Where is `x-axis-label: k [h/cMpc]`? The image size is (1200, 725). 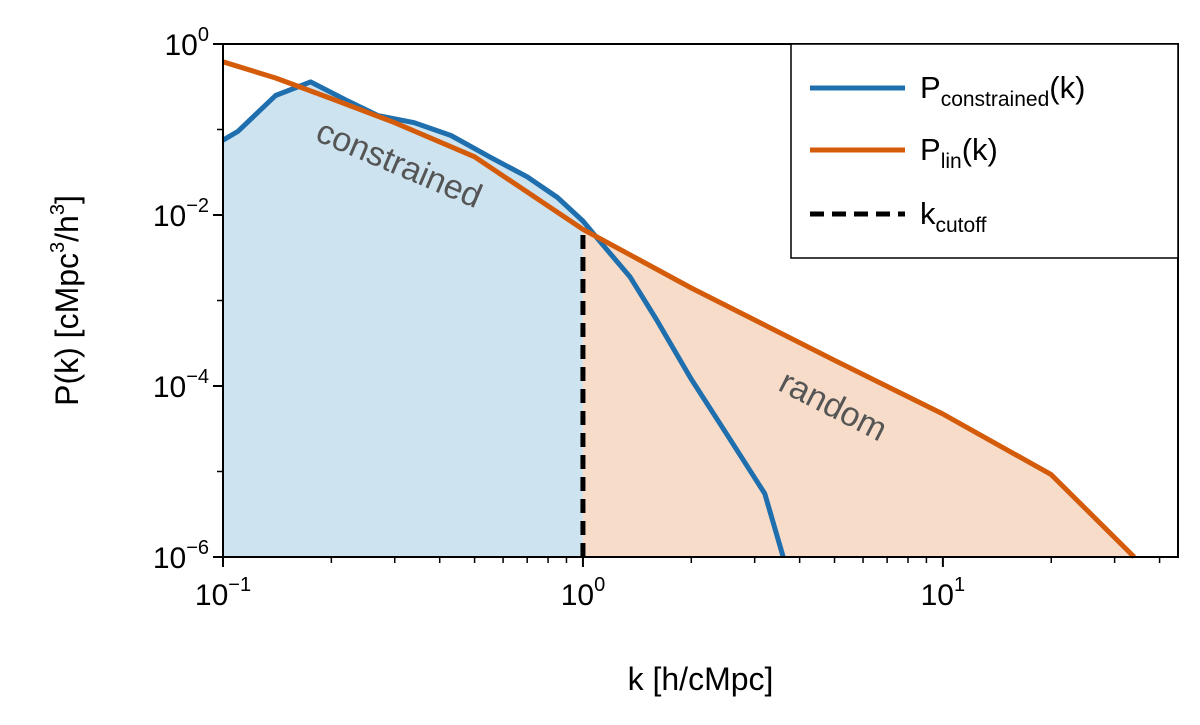
x-axis-label: k [h/cMpc] is located at coordinates (701, 679).